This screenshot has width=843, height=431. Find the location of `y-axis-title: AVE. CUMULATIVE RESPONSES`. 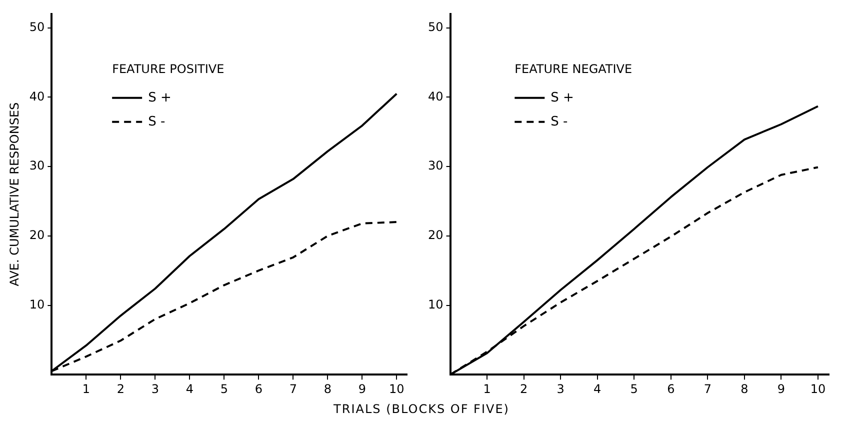

y-axis-title: AVE. CUMULATIVE RESPONSES is located at coordinates (14, 194).